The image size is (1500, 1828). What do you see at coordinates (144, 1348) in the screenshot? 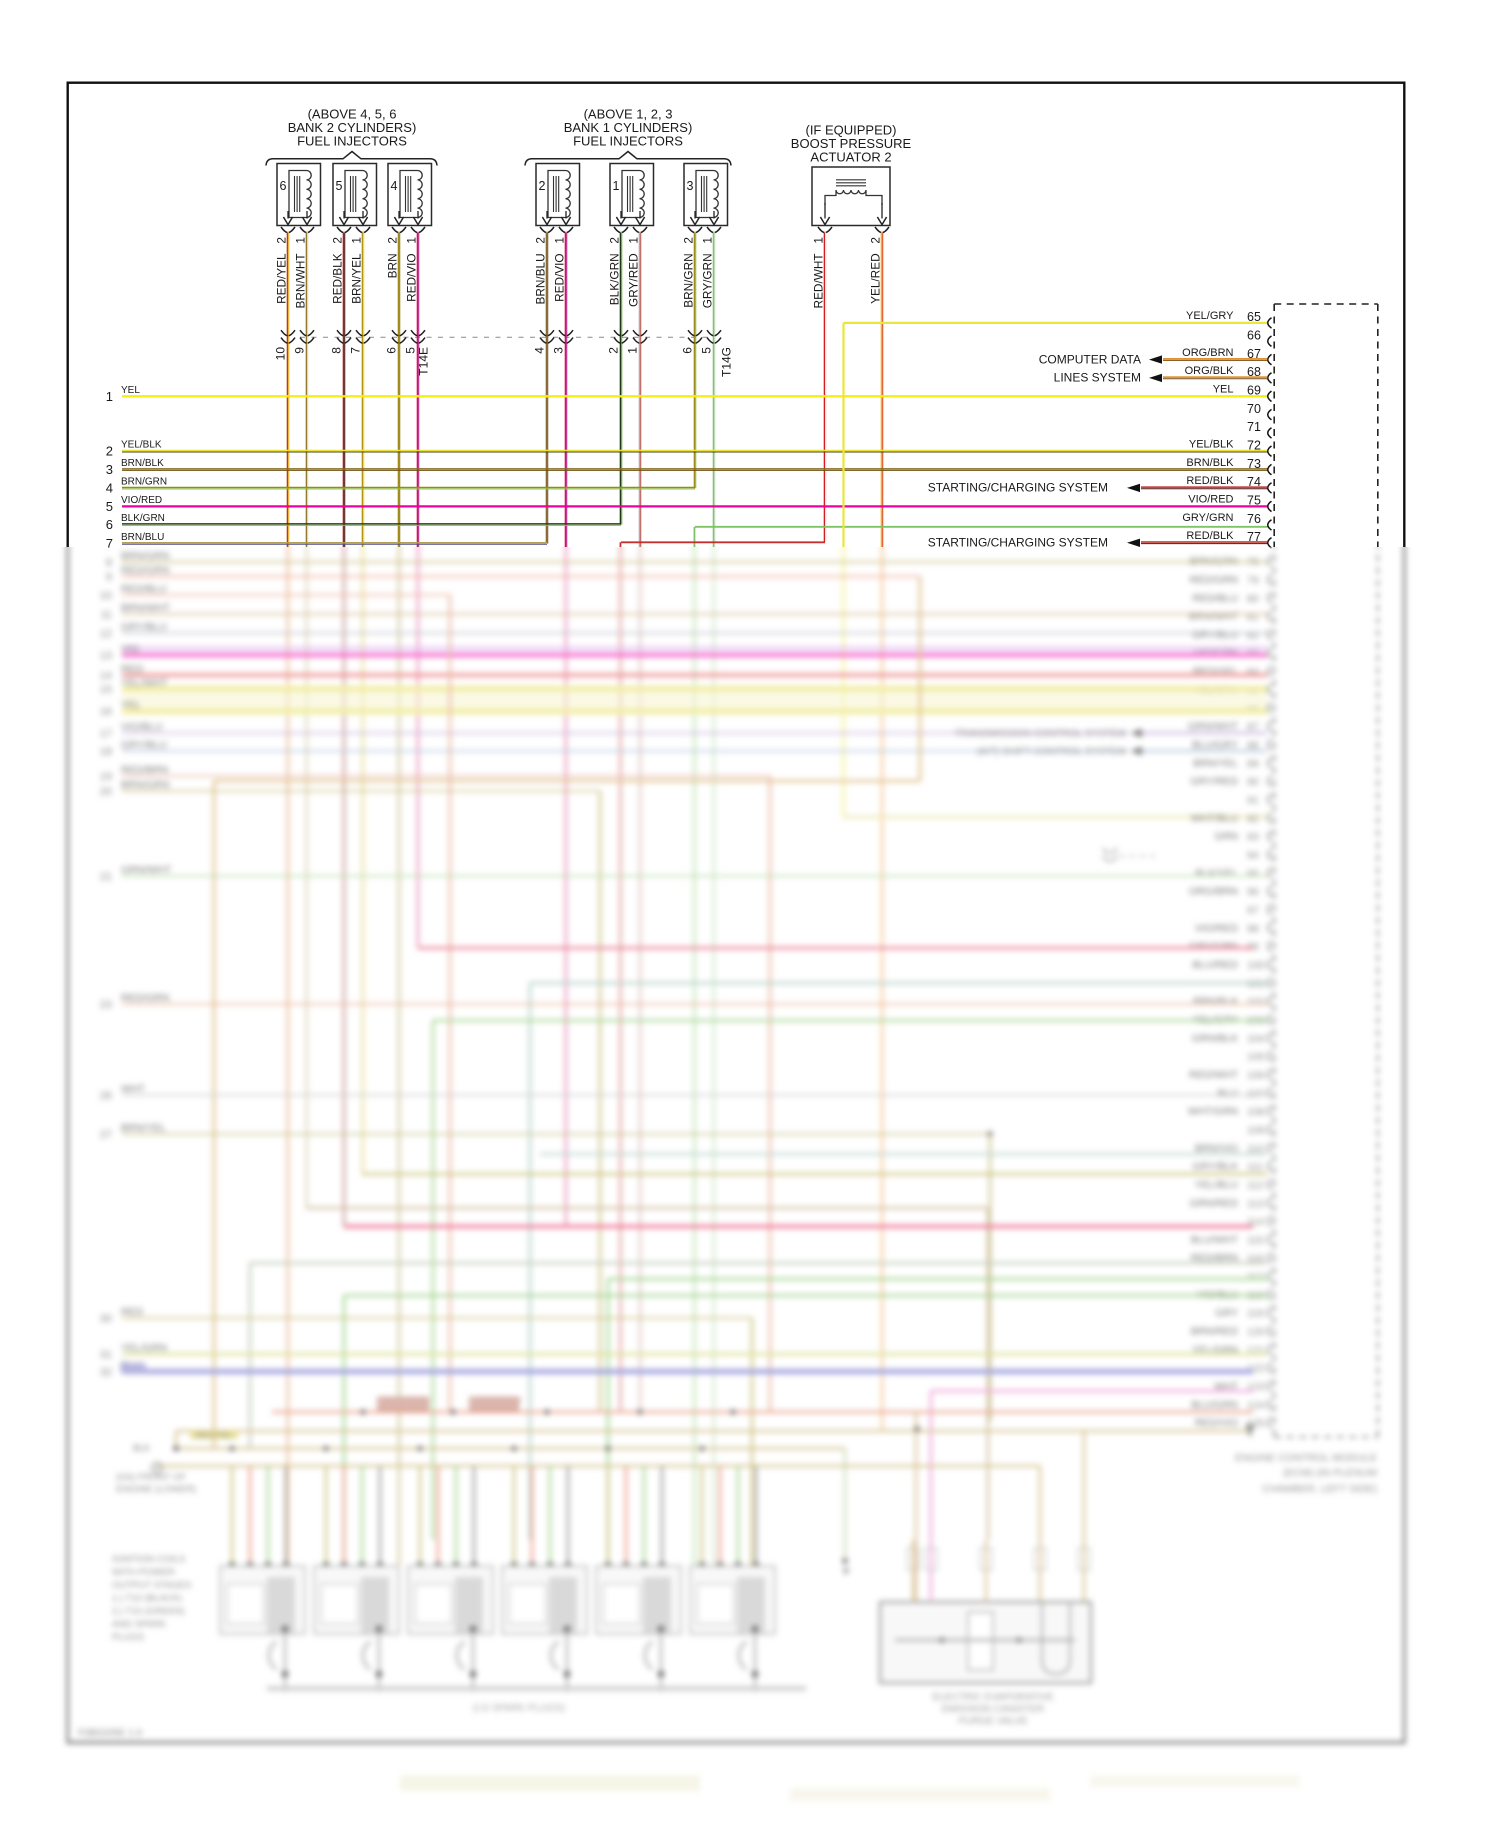
I see `svg-text: YEL/GRN` at bounding box center [144, 1348].